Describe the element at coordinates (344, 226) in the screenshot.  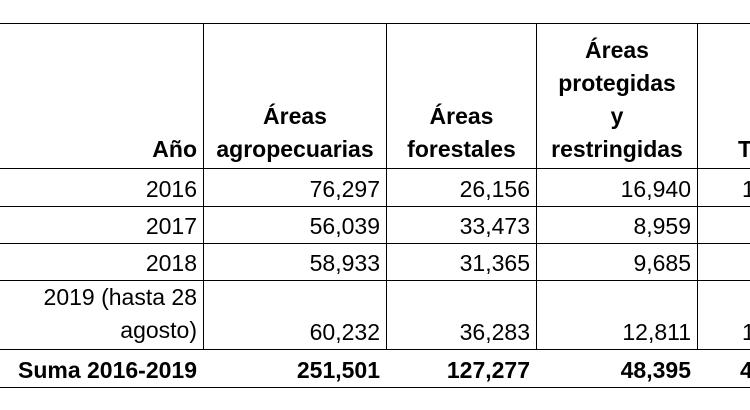
I see `table-cell-agro: 56,039` at that location.